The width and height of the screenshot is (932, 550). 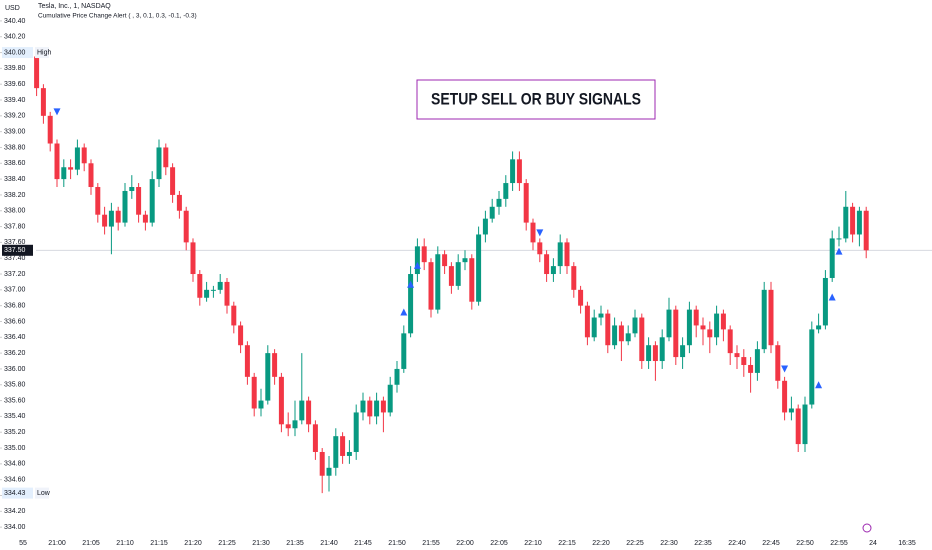 I want to click on high_marker-bg, so click(x=17, y=53).